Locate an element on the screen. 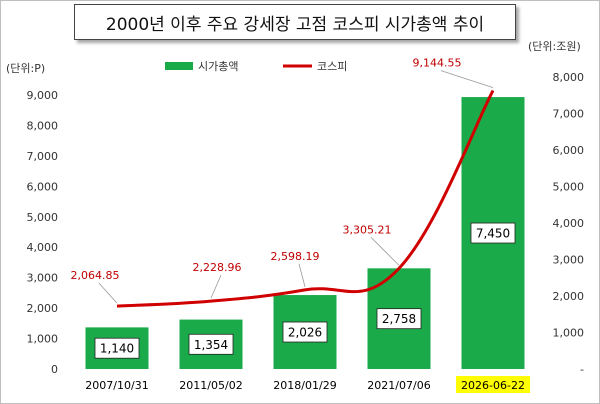 The width and height of the screenshot is (600, 404). left-tick-label: 9,000 is located at coordinates (43, 95).